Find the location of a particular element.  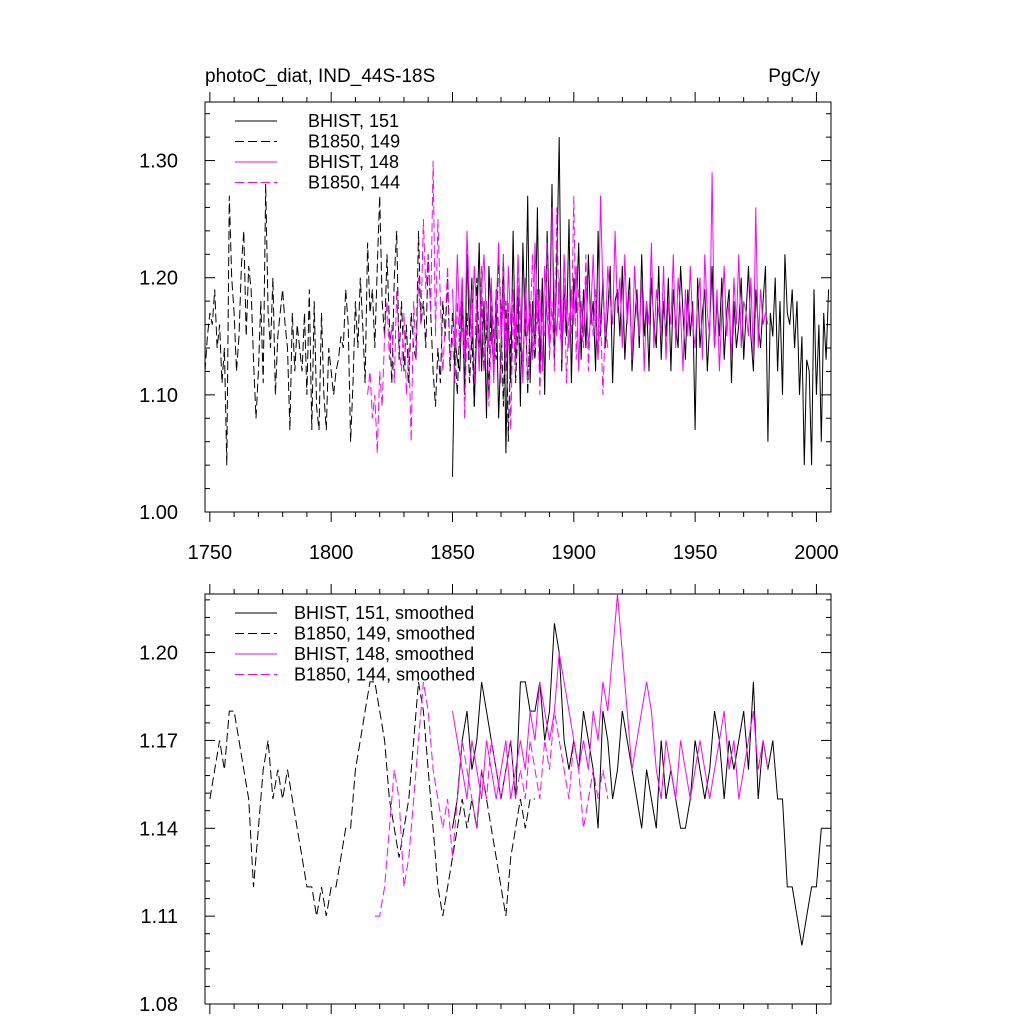

x-tick-label: 1950 is located at coordinates (695, 553).